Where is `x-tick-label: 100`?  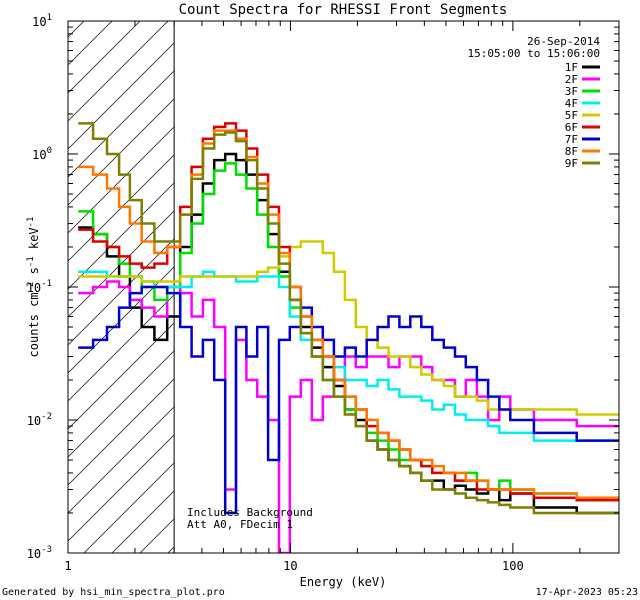
x-tick-label: 100 is located at coordinates (513, 566).